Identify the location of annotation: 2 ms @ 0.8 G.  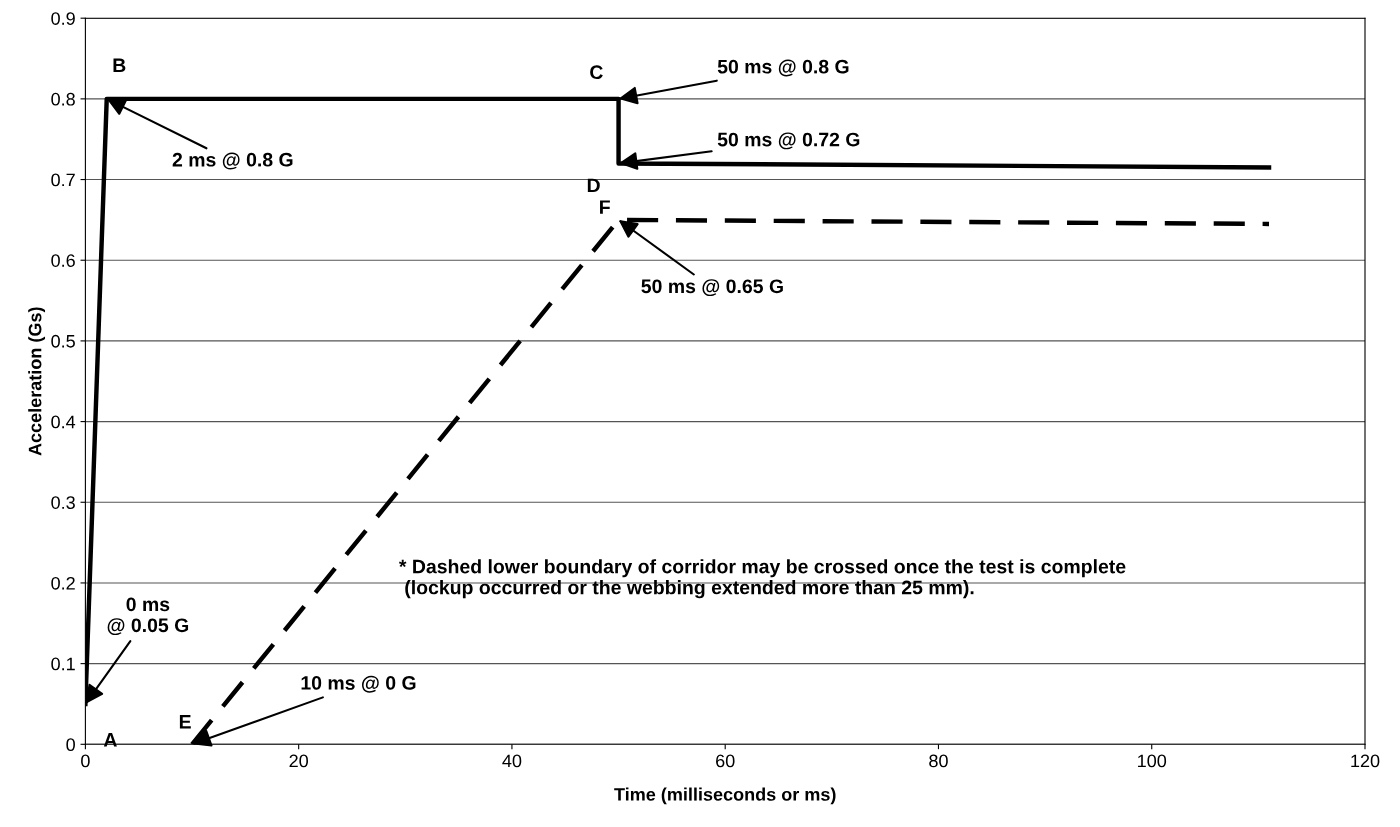
(232, 161).